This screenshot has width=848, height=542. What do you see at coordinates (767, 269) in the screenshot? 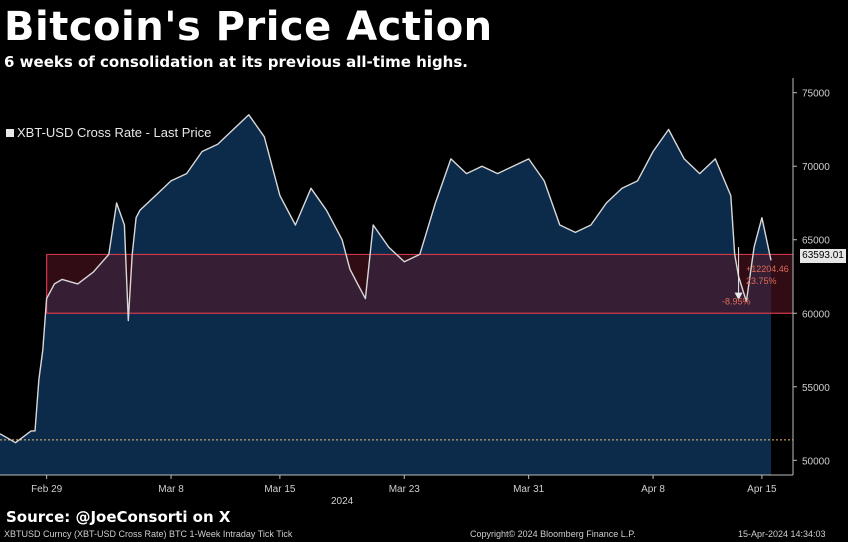
I see `annotation-label: +12204.46` at bounding box center [767, 269].